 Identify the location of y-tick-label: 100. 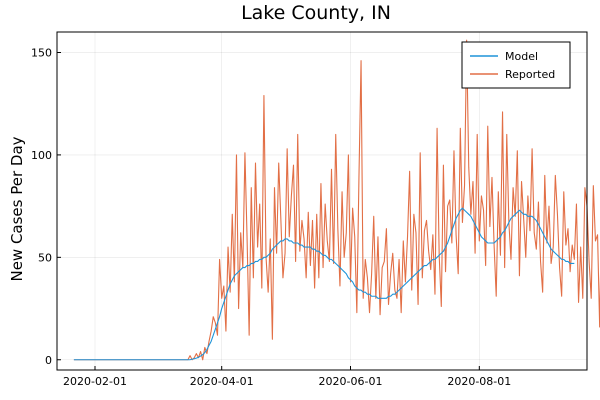
(41, 155).